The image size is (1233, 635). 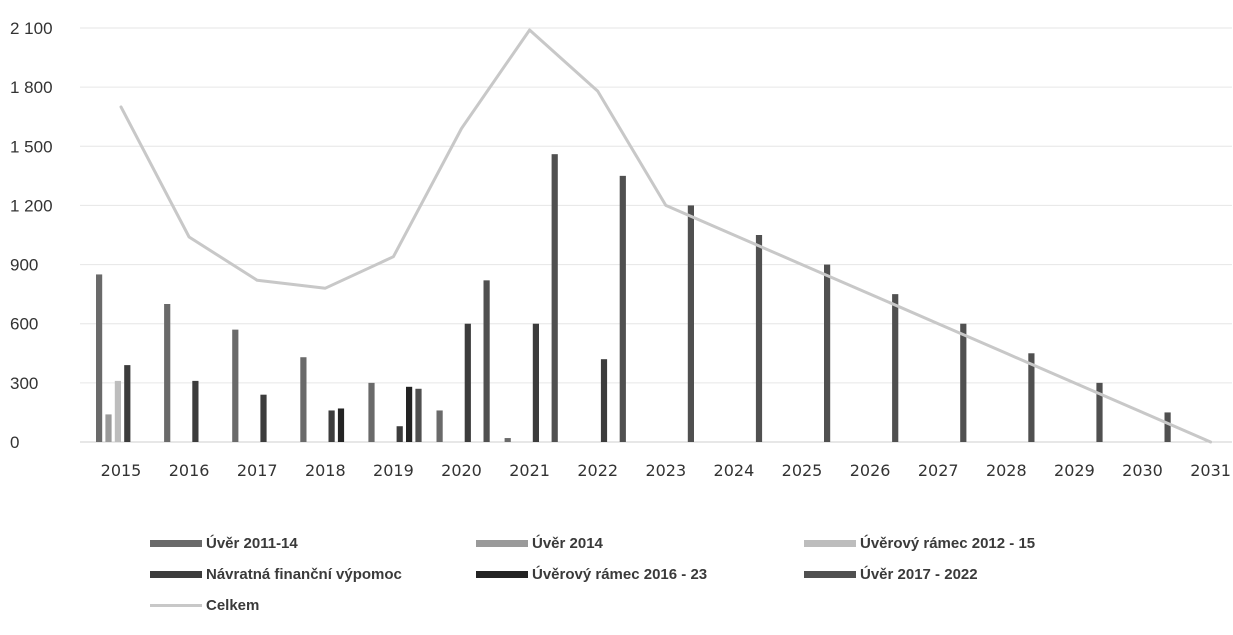 I want to click on legend-label: Úvěrový rámec 2016 - 23, so click(x=620, y=574).